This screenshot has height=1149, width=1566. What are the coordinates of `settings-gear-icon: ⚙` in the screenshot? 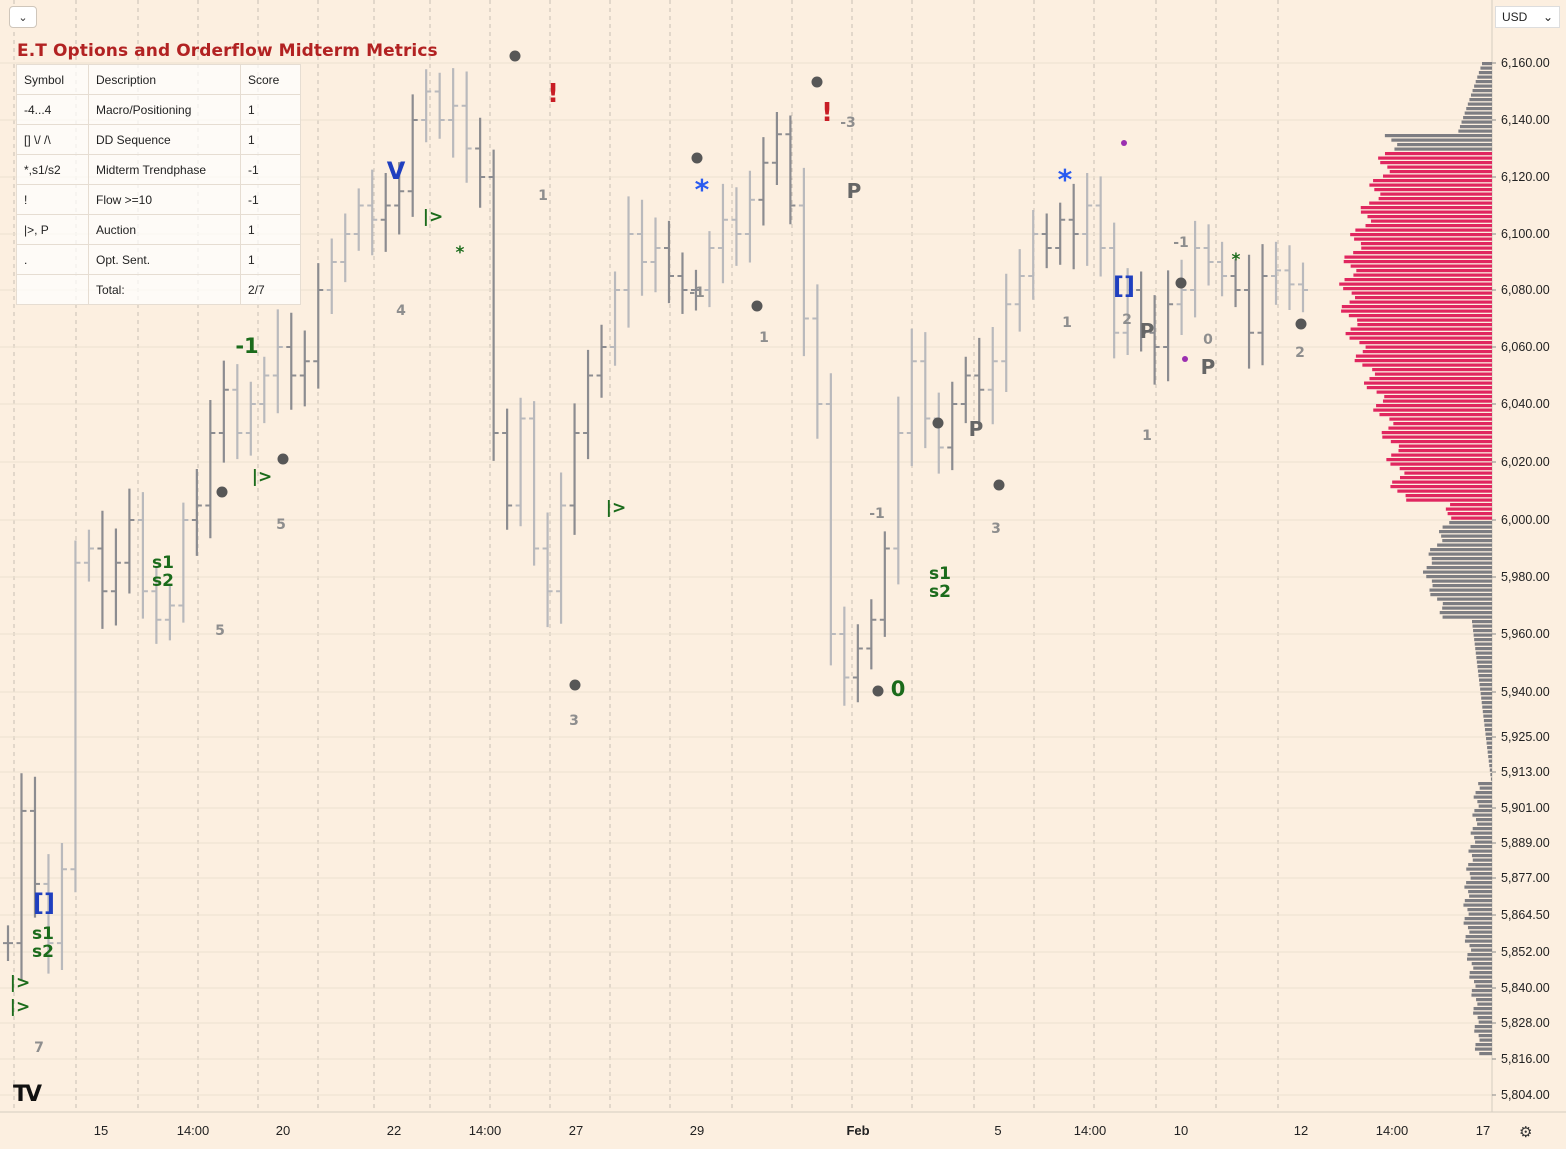 It's located at (1526, 1132).